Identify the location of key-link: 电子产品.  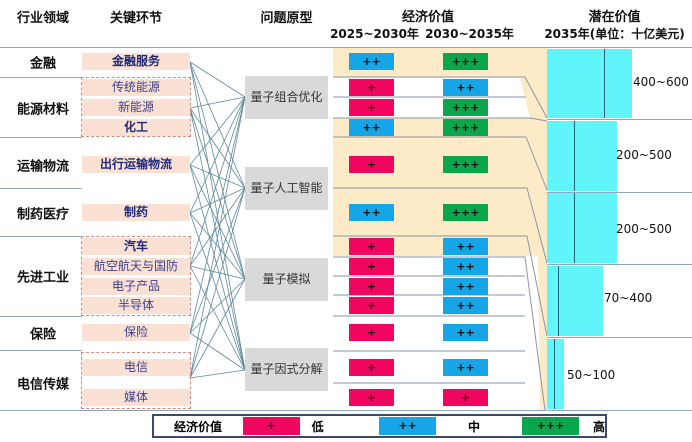
(136, 286).